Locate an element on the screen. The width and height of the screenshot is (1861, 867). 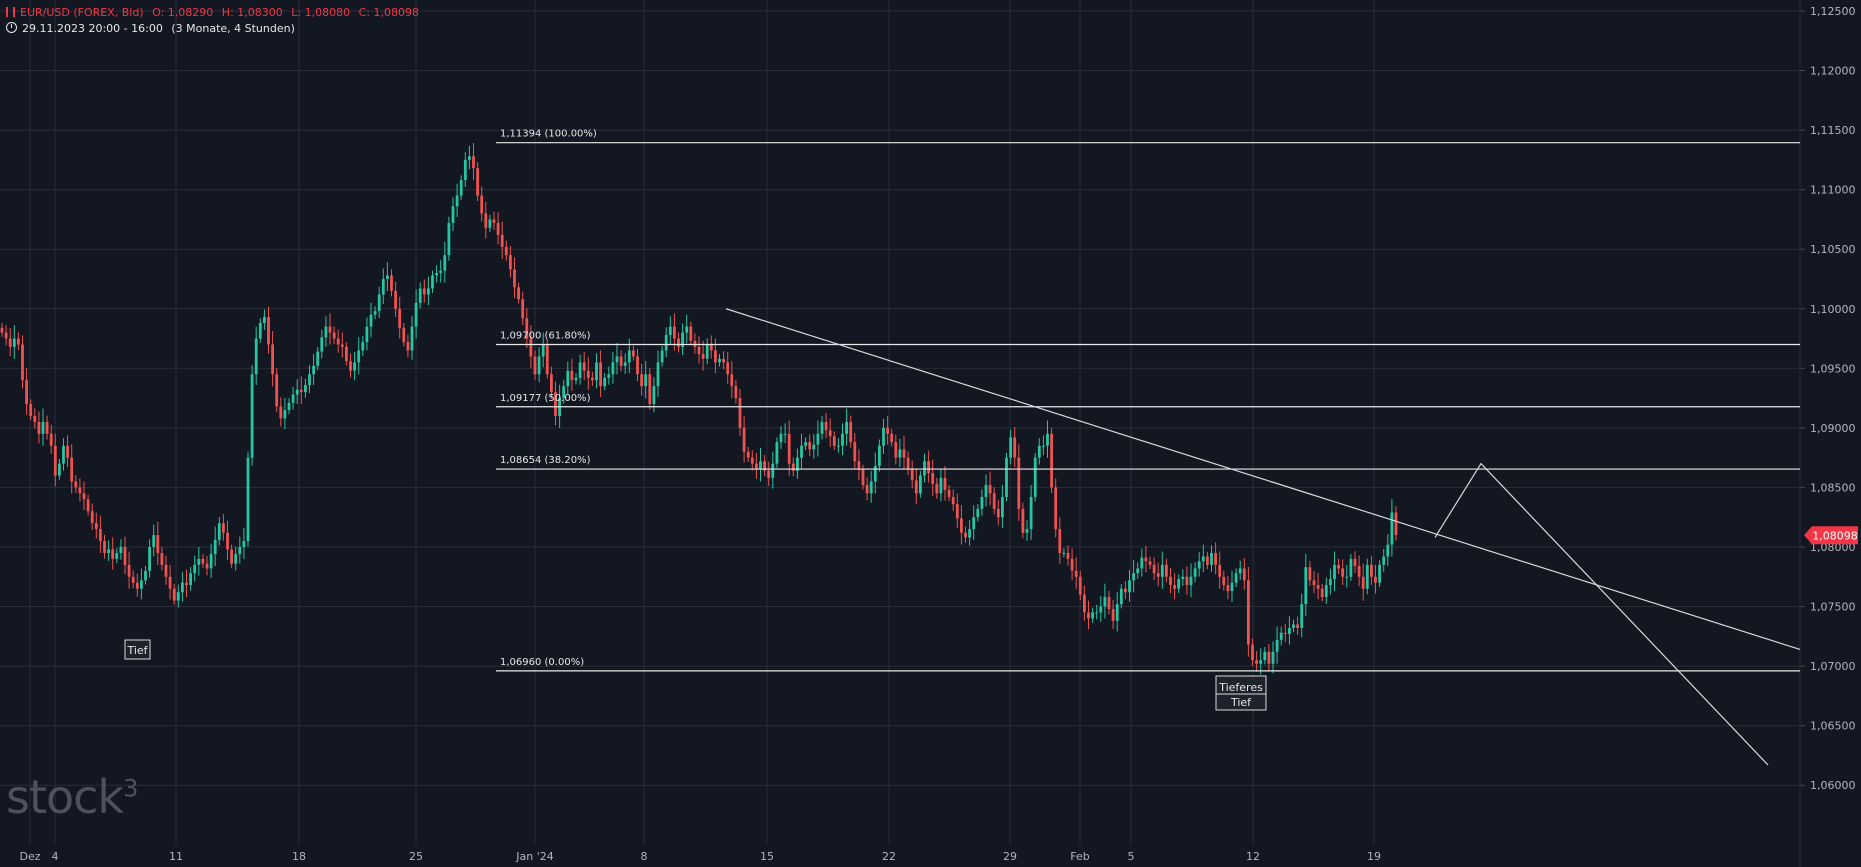
y-tick-label: 1,11000 is located at coordinates (1833, 190).